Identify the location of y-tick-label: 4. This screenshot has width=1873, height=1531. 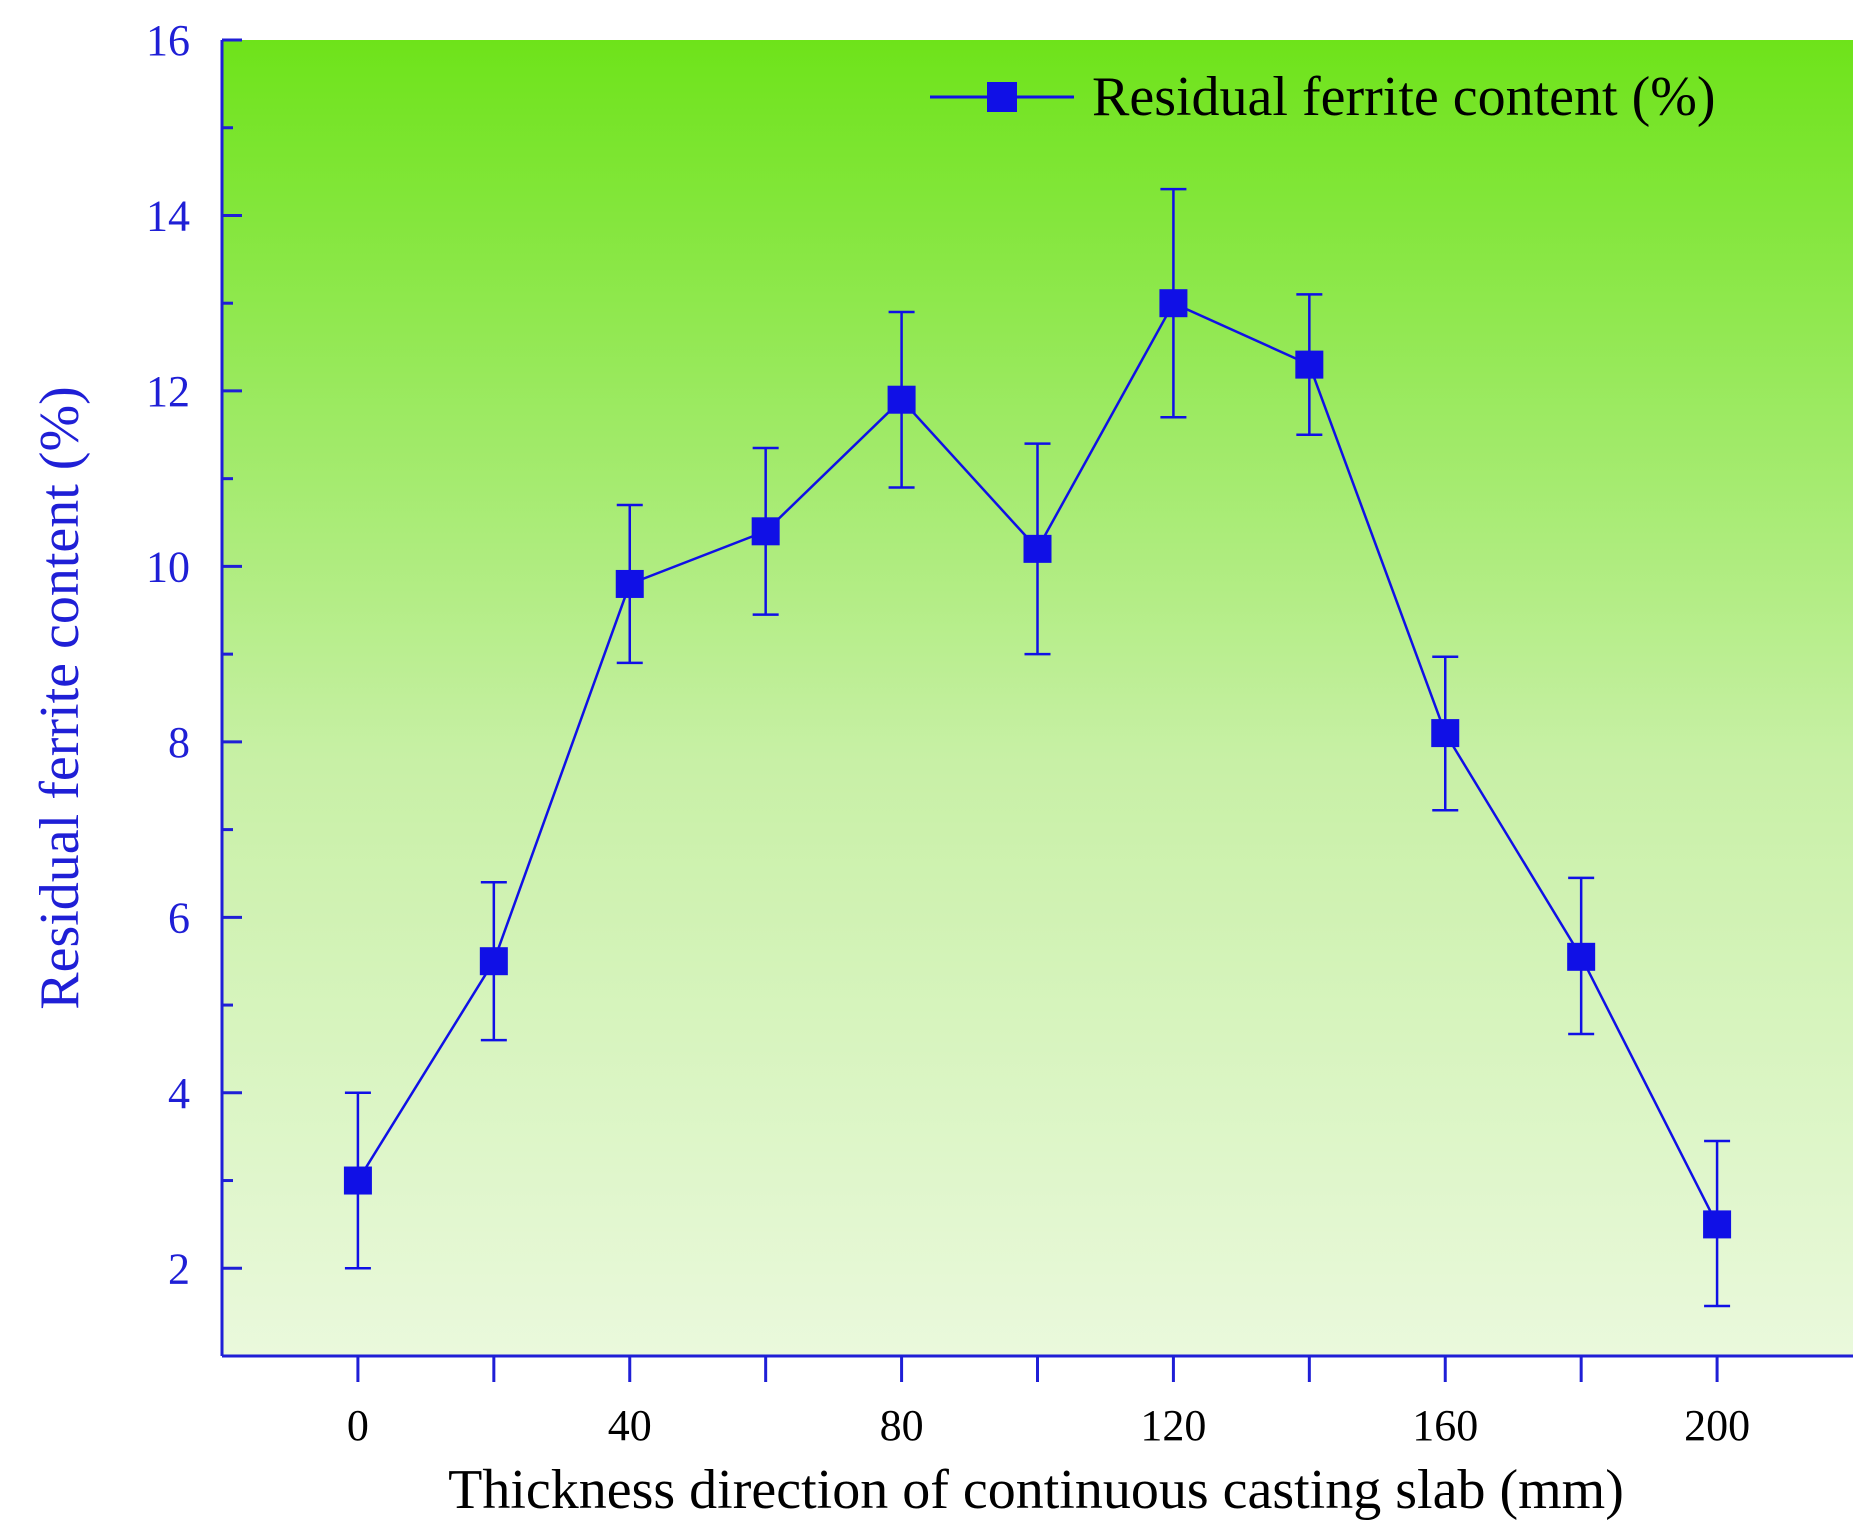
(179, 1093).